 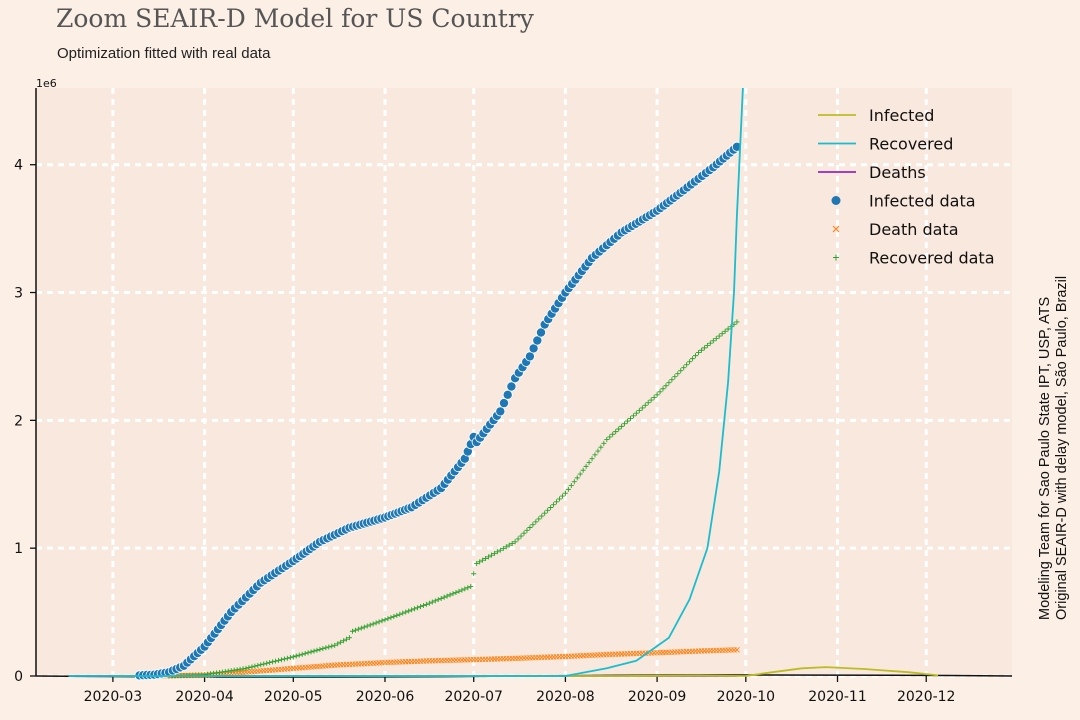 I want to click on y-tick-label: 2, so click(x=18, y=421).